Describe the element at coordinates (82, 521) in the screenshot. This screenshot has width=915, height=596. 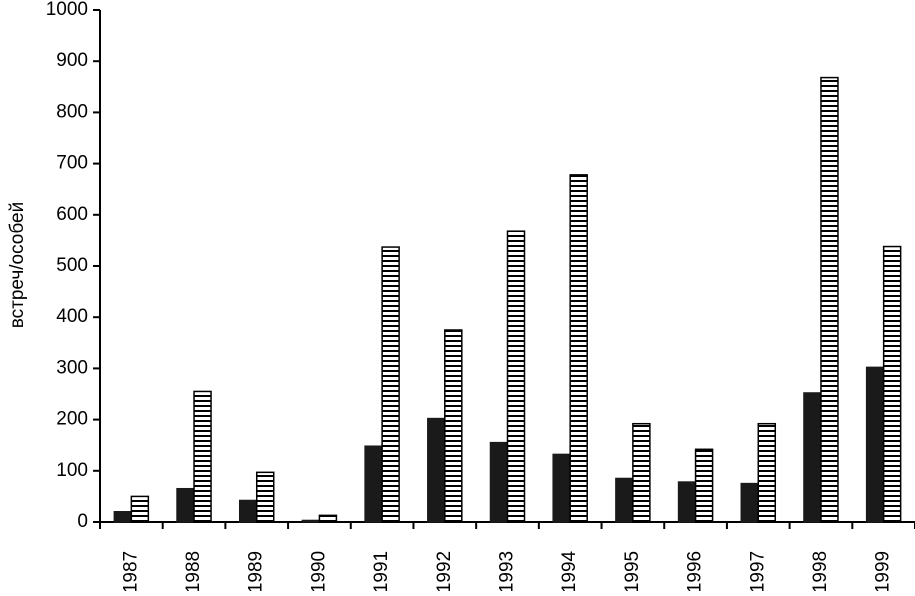
I see `y-tick-label: 0` at that location.